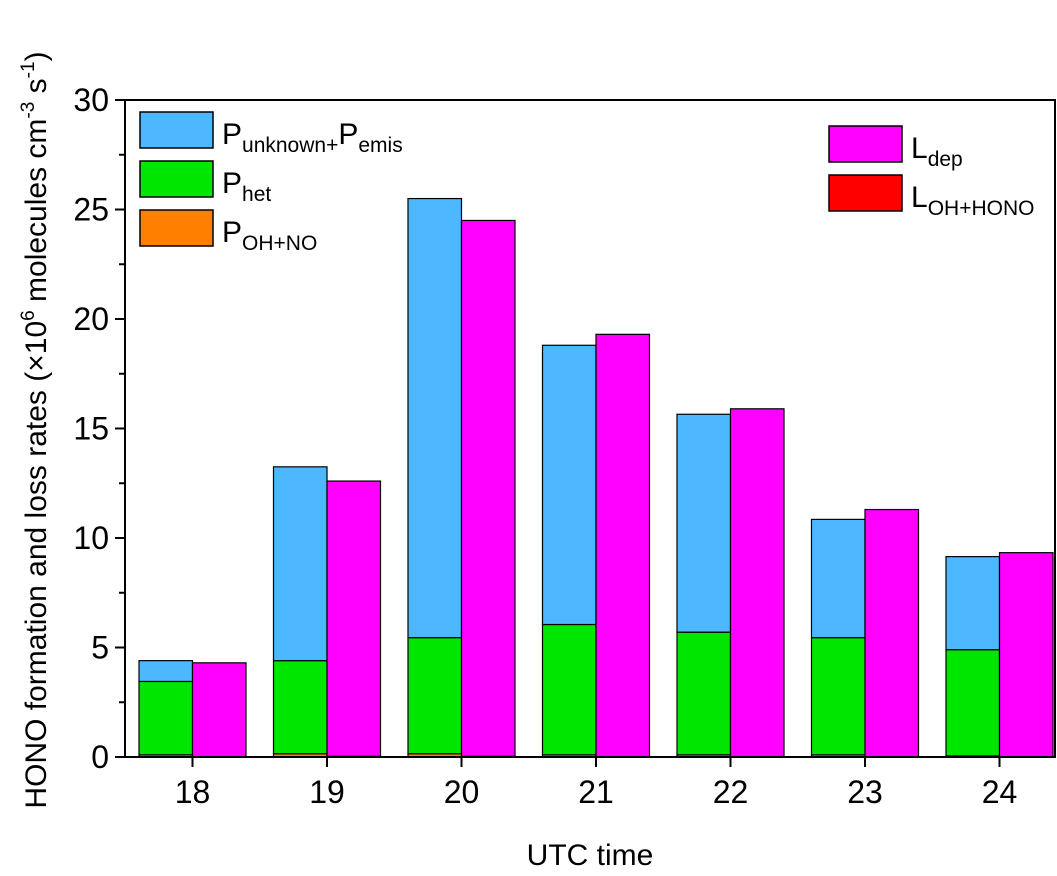  Describe the element at coordinates (91, 210) in the screenshot. I see `y-tick-label-25: 25` at that location.